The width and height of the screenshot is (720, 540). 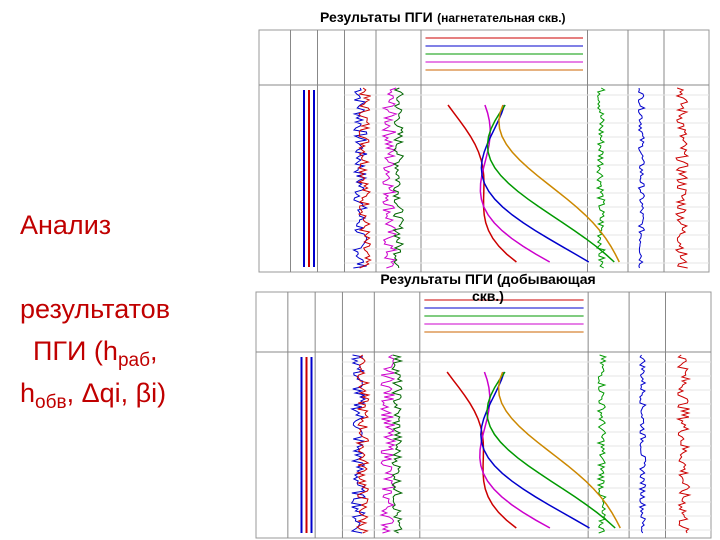 I want to click on title-line: hобв, Δqi, βi), so click(x=93, y=395).